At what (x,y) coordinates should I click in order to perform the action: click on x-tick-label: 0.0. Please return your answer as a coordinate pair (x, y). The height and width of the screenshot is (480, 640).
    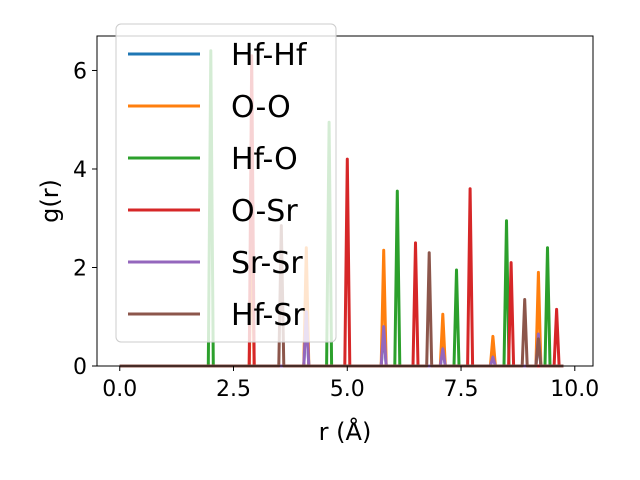
    Looking at the image, I should click on (119, 389).